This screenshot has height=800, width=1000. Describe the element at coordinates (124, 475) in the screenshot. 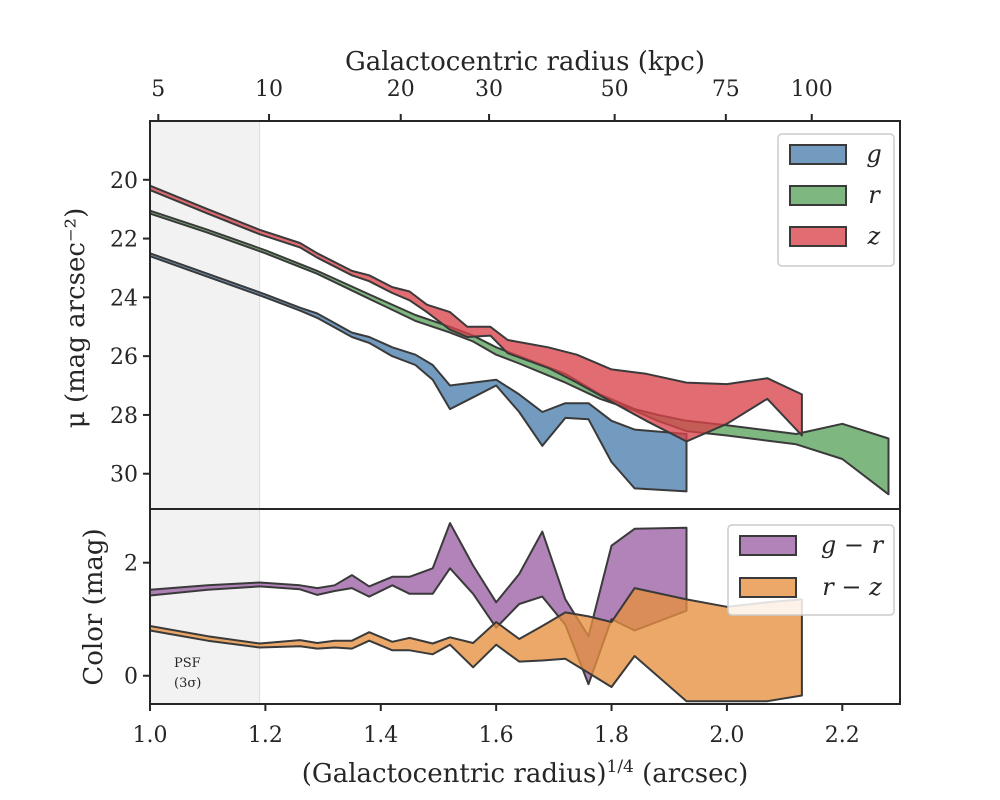

I see `y-tick-label: 30` at that location.